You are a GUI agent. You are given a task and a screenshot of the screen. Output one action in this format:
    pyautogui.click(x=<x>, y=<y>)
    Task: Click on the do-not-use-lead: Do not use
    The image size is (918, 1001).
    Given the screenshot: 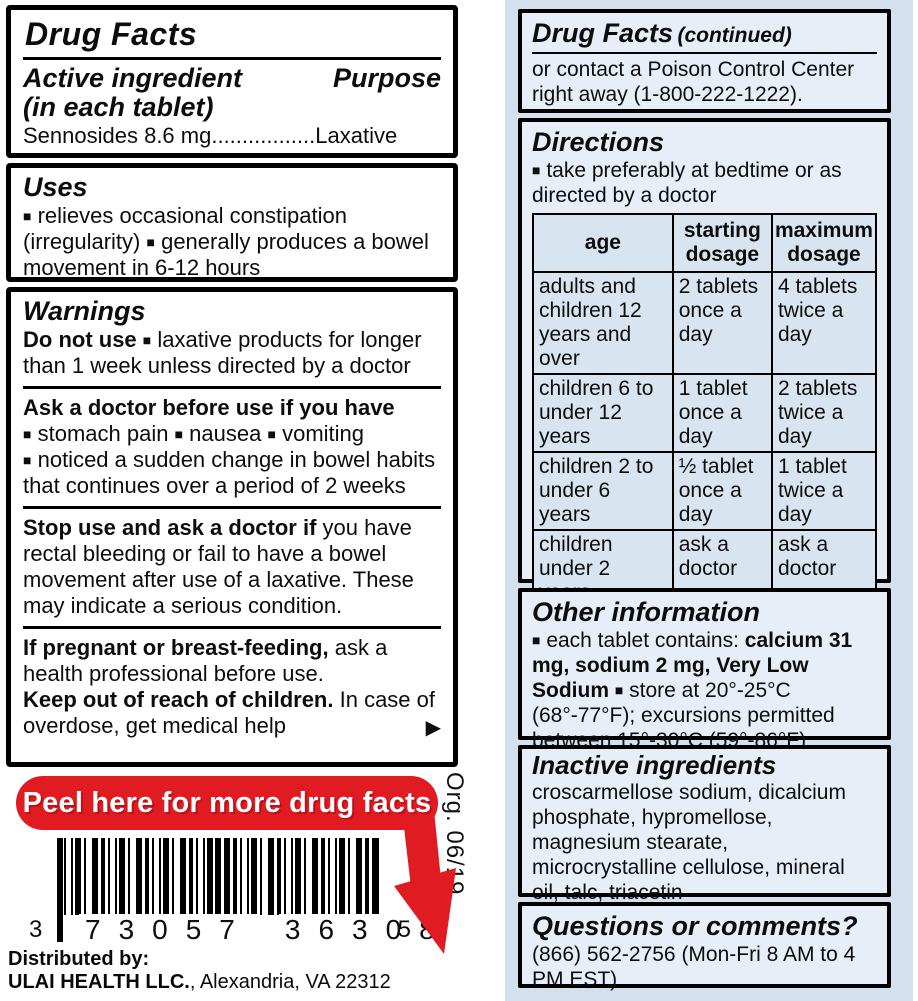 What is the action you would take?
    pyautogui.click(x=80, y=340)
    